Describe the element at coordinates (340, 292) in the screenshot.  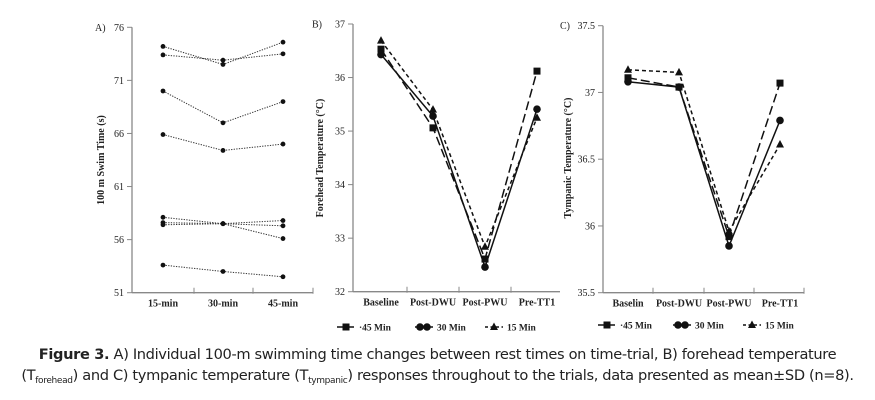
I see `y-tick-label: 32` at that location.